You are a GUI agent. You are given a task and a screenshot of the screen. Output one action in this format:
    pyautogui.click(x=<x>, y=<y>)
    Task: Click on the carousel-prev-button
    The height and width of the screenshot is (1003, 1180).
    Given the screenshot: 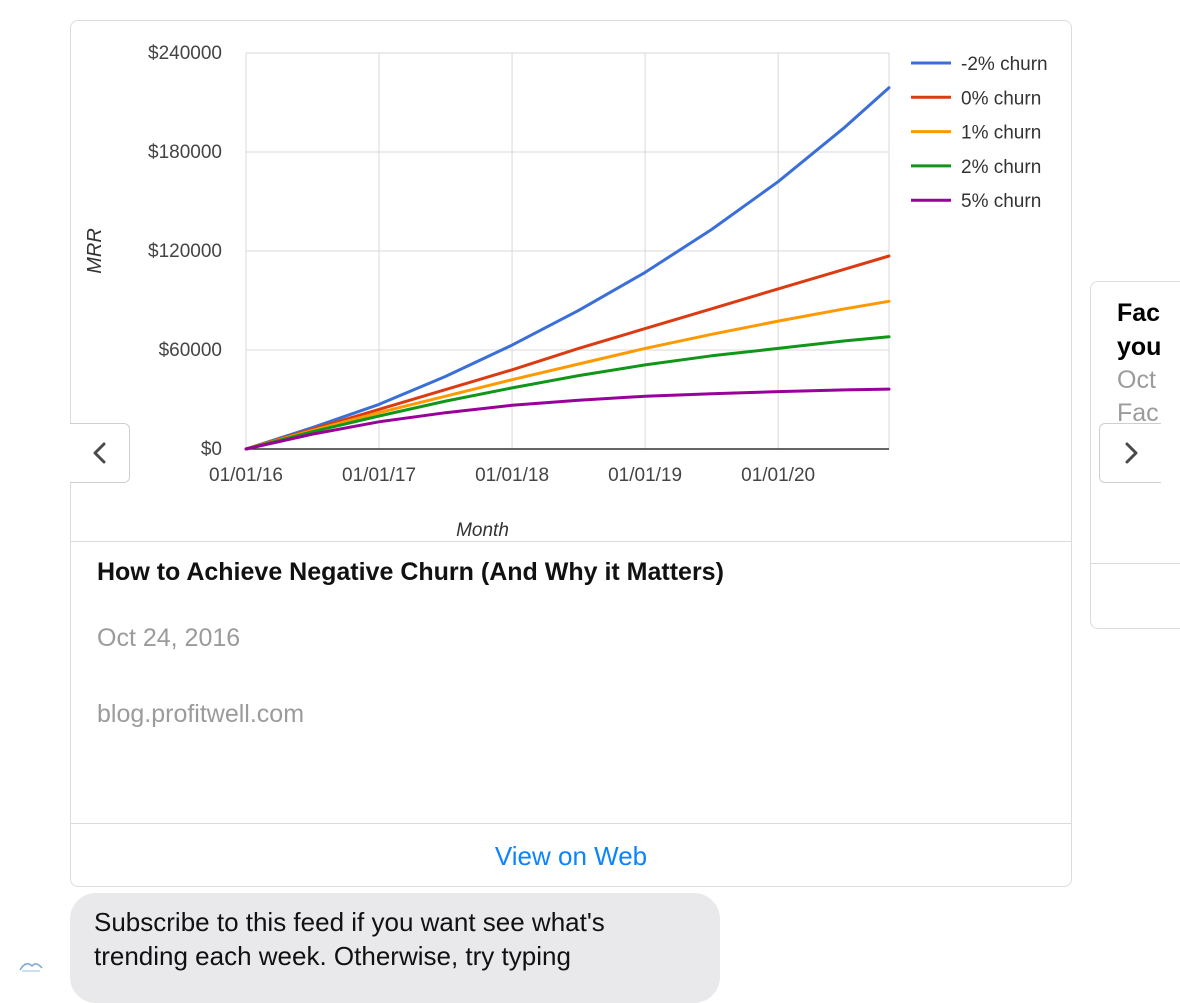 What is the action you would take?
    pyautogui.click(x=100, y=453)
    